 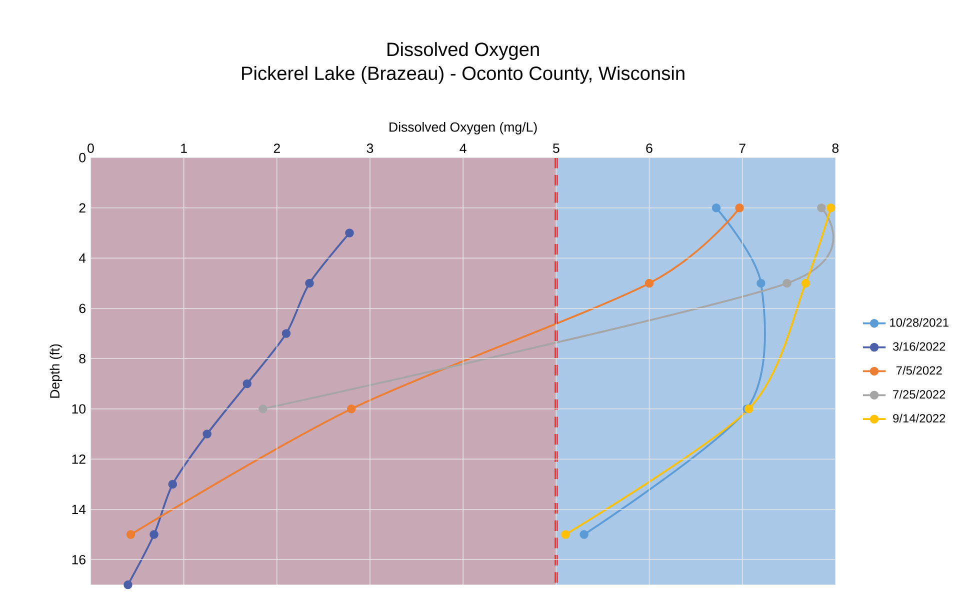 What do you see at coordinates (919, 346) in the screenshot?
I see `legend-label: 3/16/2022` at bounding box center [919, 346].